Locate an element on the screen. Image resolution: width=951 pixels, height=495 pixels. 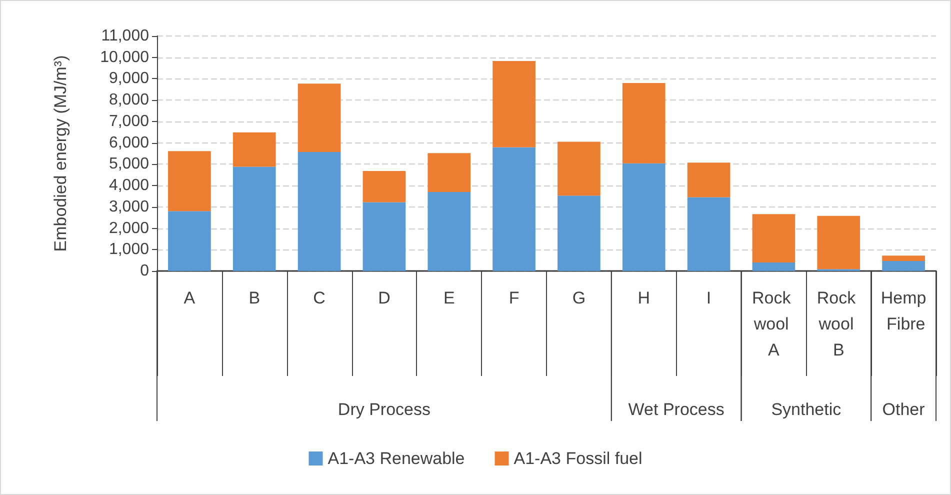
x-tick-label: A is located at coordinates (190, 298).